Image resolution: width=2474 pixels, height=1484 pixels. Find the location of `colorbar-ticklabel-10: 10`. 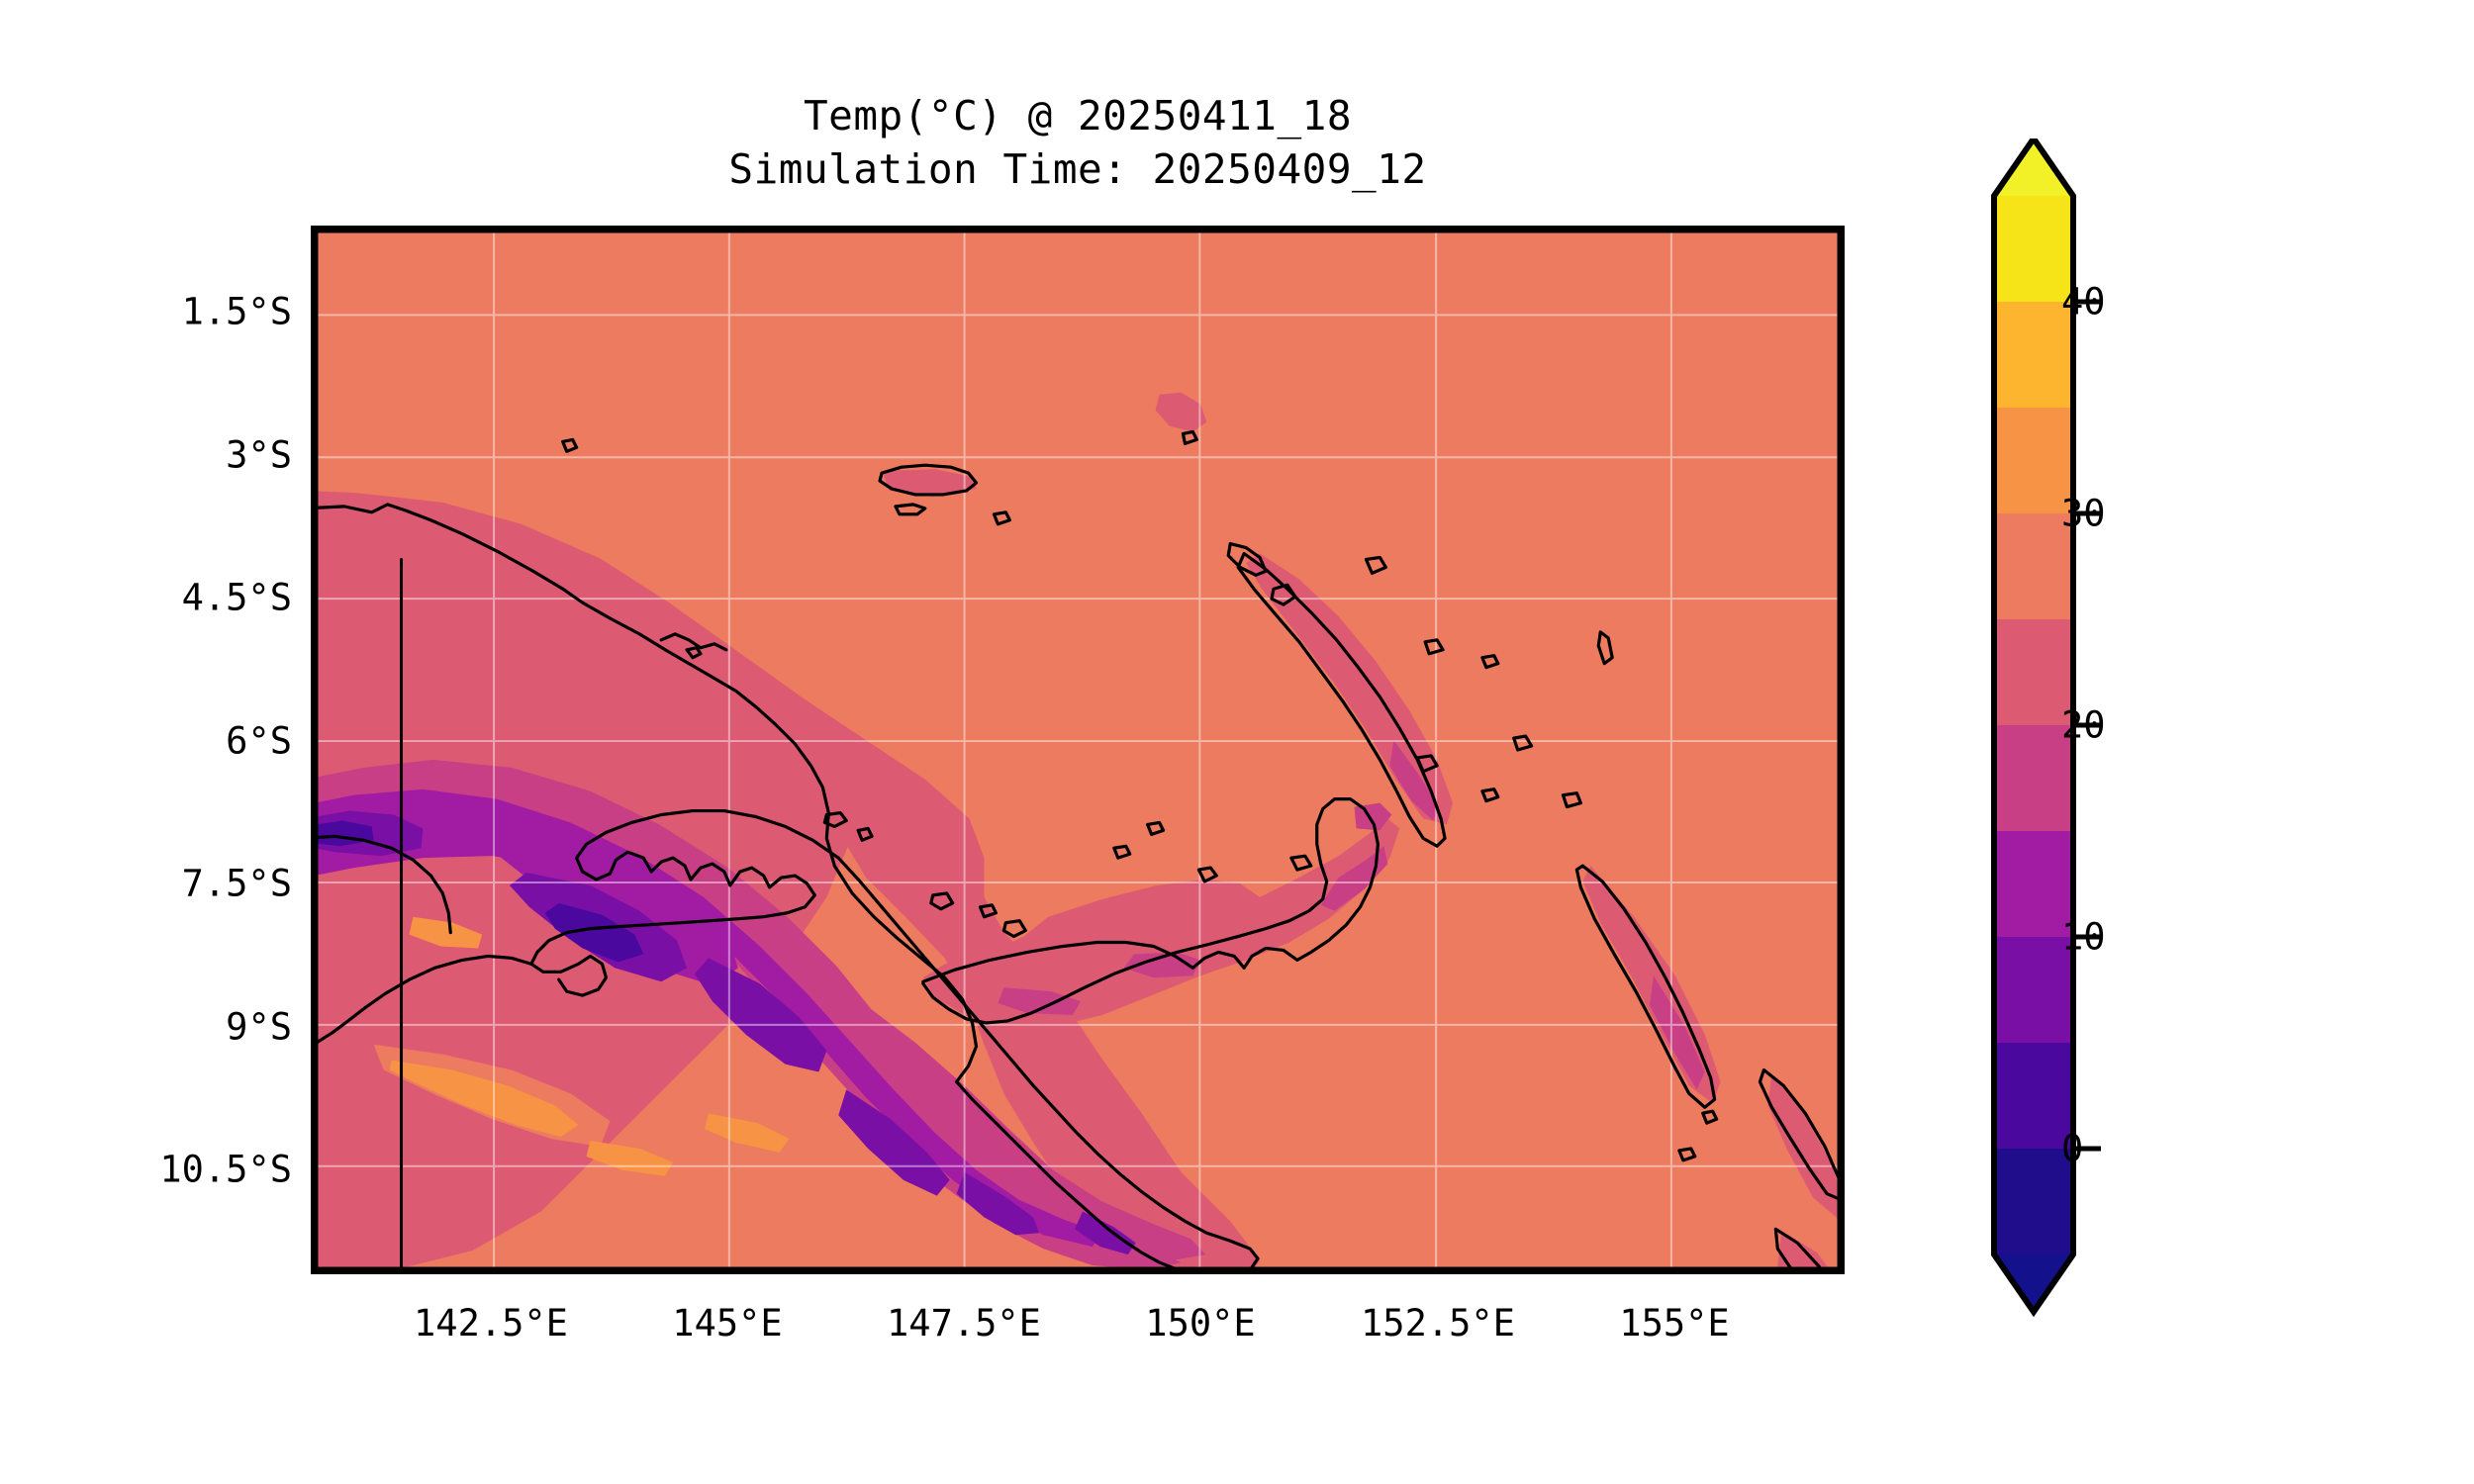

colorbar-ticklabel-10: 10 is located at coordinates (2084, 937).